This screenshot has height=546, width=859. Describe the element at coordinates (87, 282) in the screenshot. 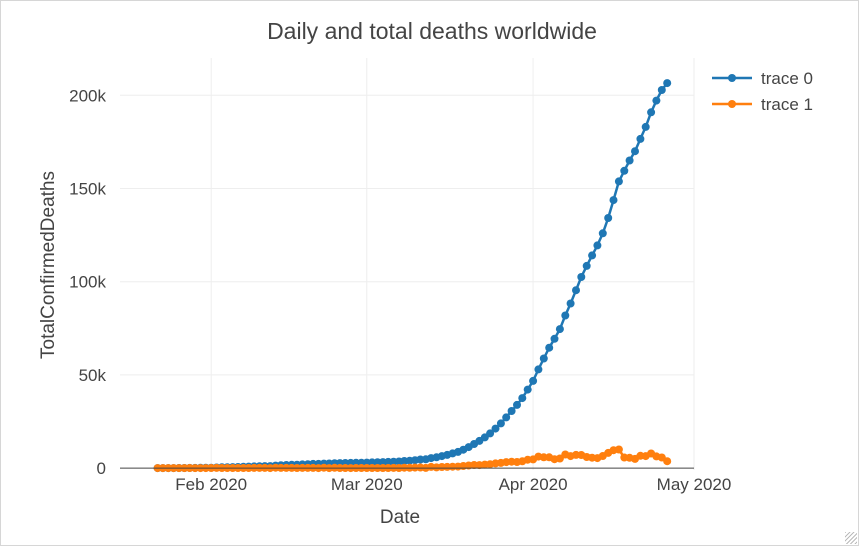

I see `y-tick-label: 100k` at that location.